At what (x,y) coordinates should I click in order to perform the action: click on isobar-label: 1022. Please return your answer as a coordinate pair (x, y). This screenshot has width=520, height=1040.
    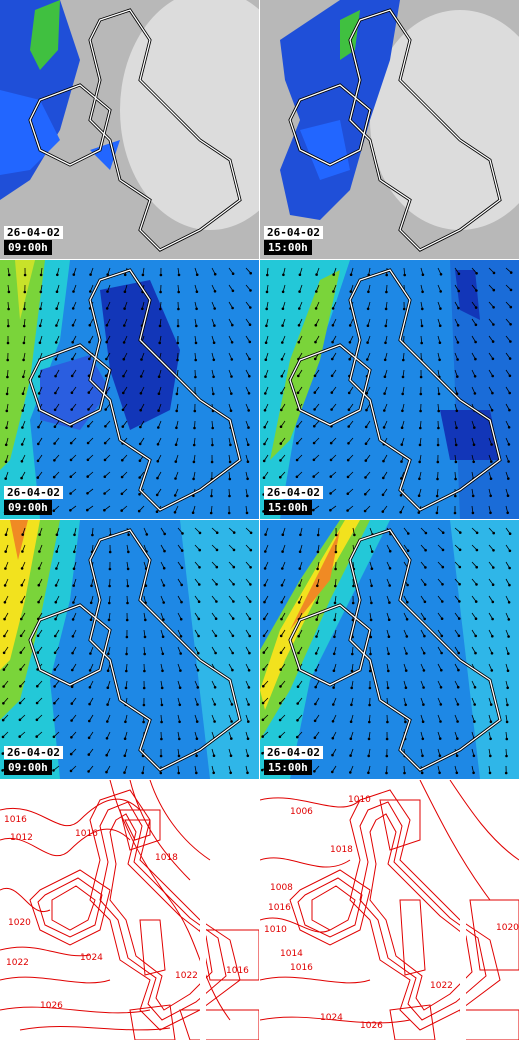
    Looking at the image, I should click on (186, 976).